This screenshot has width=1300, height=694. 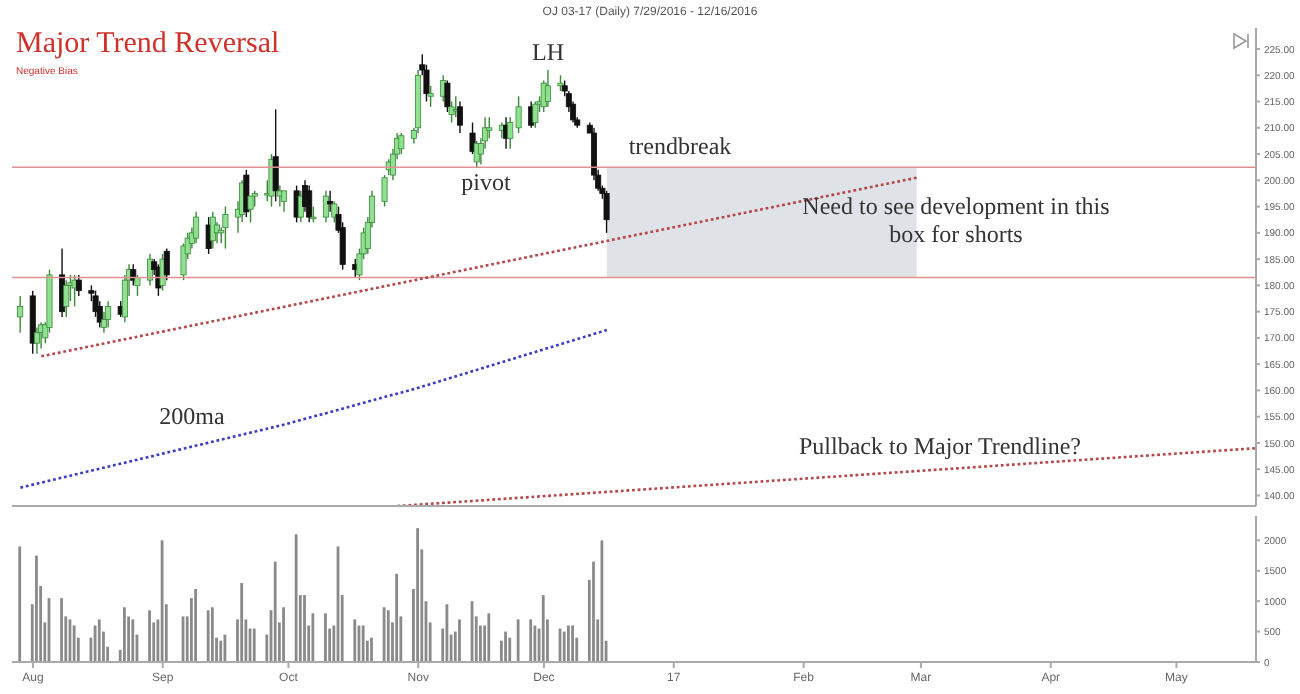 What do you see at coordinates (956, 221) in the screenshot?
I see `annotation: Need to see development in this box for shorts` at bounding box center [956, 221].